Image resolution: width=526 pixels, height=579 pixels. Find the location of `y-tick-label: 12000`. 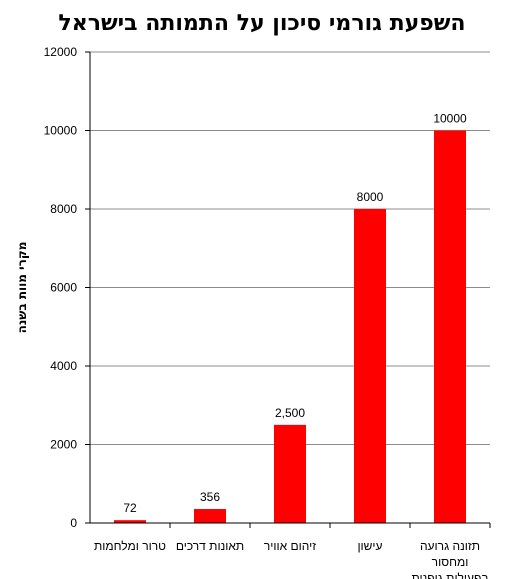

y-tick-label: 12000 is located at coordinates (61, 52).